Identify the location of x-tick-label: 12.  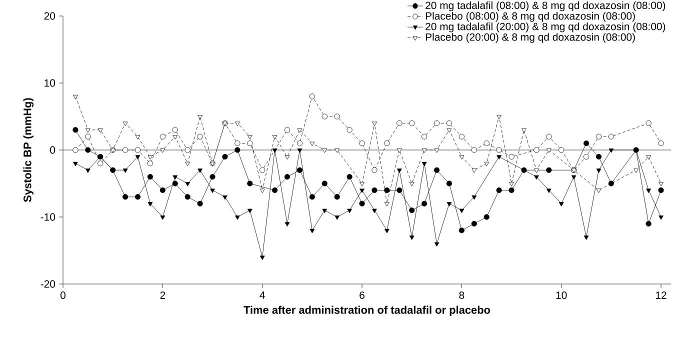
(661, 295).